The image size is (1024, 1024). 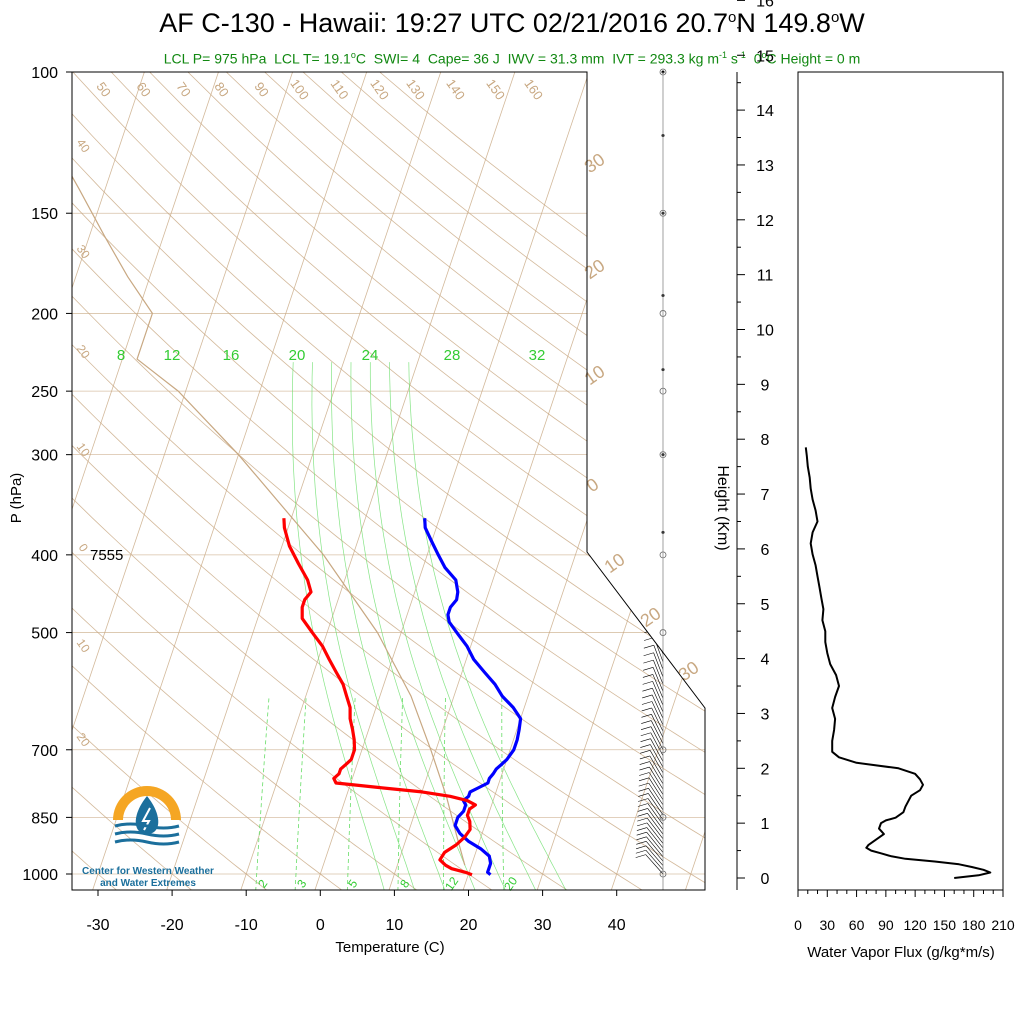 What do you see at coordinates (722, 507) in the screenshot?
I see `height-axis-label: Height (Km)` at bounding box center [722, 507].